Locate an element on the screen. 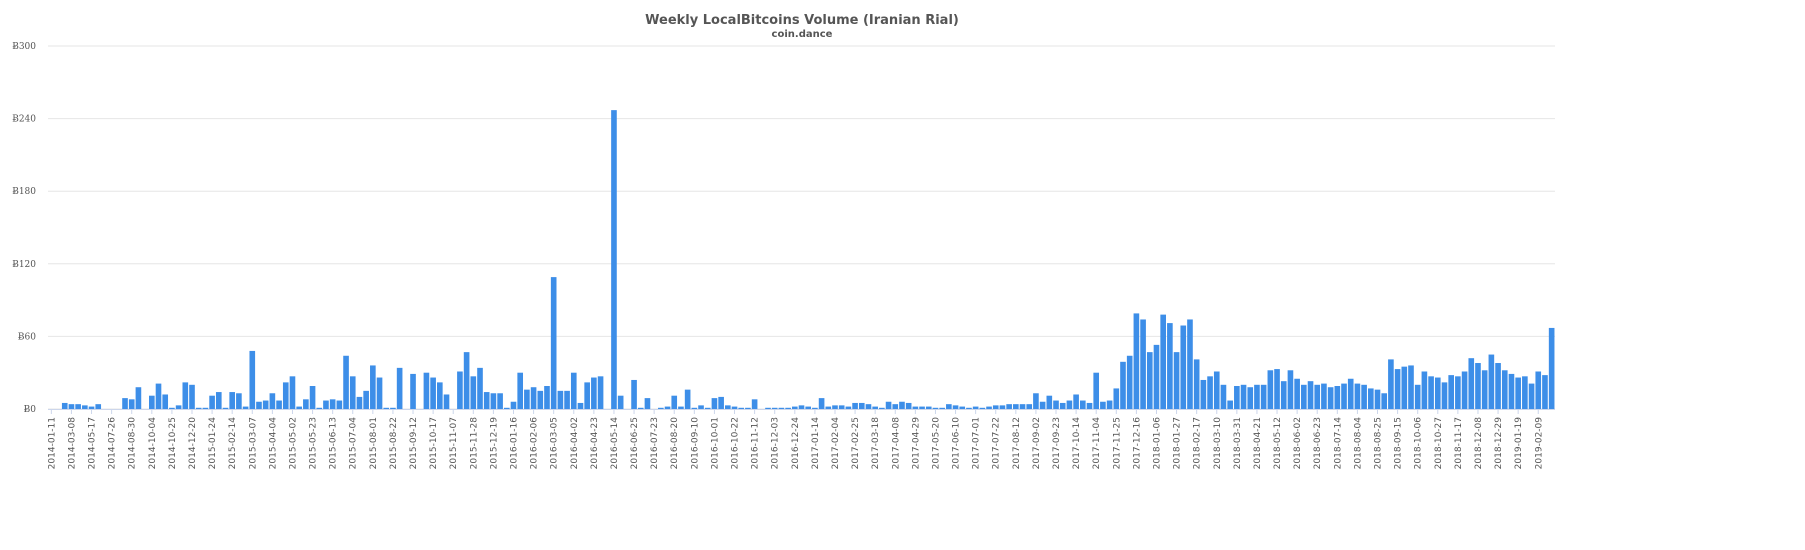  x-tick-label: 2017-04-29 is located at coordinates (916, 443).